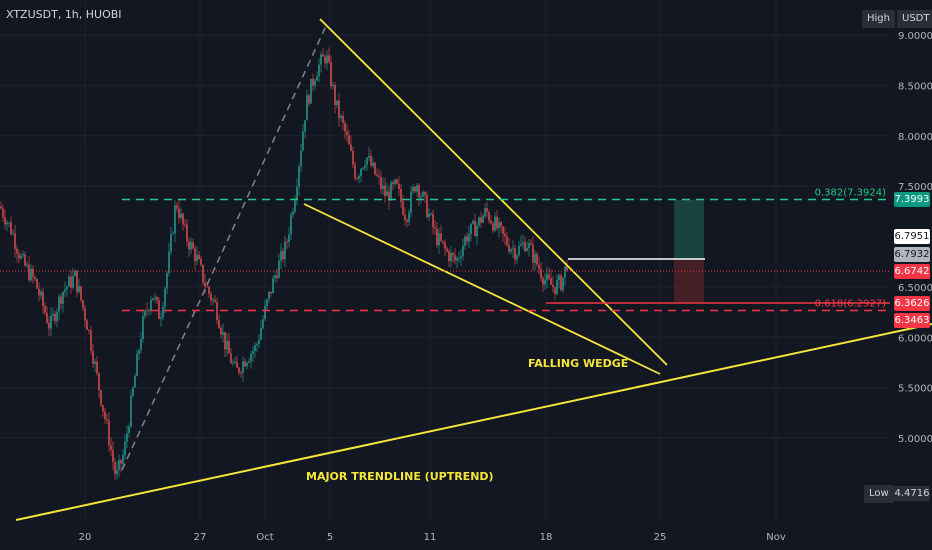 The width and height of the screenshot is (932, 550). What do you see at coordinates (915, 439) in the screenshot?
I see `y-tick-label: 5.0000` at bounding box center [915, 439].